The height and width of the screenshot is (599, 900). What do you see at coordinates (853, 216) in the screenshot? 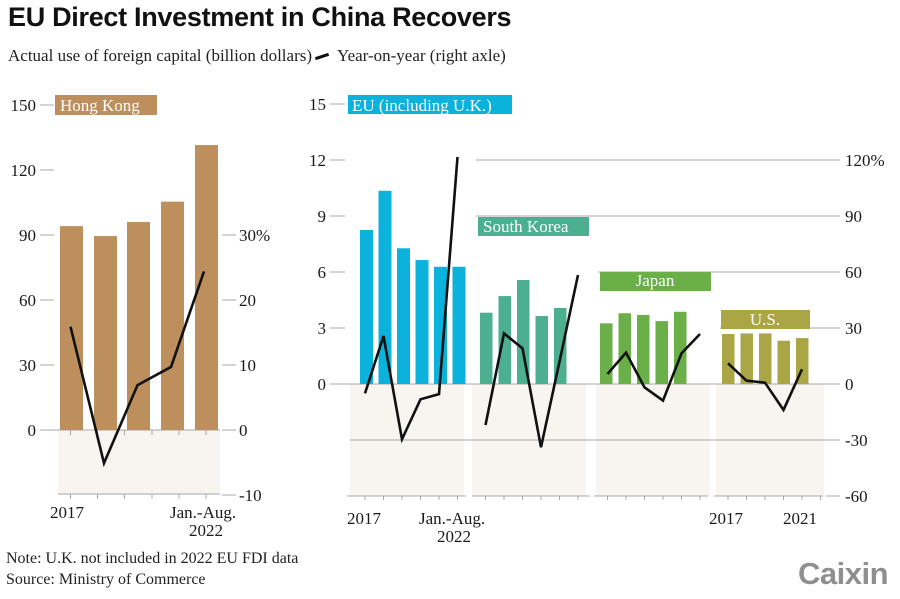
I see `right-axis-tick-label: 90` at bounding box center [853, 216].